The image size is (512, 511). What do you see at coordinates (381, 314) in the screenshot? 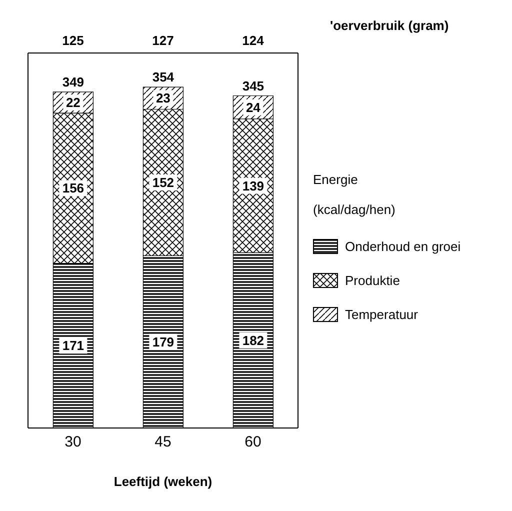
I see `legend-label: Temperatuur` at bounding box center [381, 314].